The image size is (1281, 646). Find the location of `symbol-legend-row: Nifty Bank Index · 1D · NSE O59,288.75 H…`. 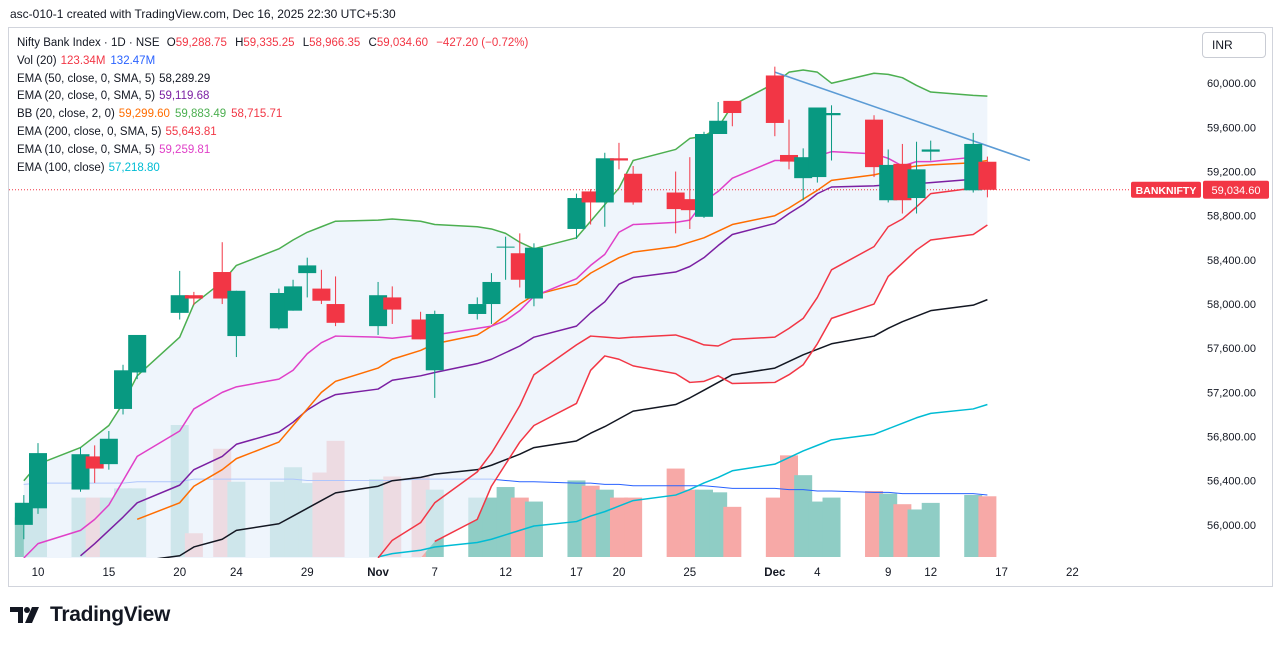

symbol-legend-row: Nifty Bank Index · 1D · NSE O59,288.75 H… is located at coordinates (275, 44).